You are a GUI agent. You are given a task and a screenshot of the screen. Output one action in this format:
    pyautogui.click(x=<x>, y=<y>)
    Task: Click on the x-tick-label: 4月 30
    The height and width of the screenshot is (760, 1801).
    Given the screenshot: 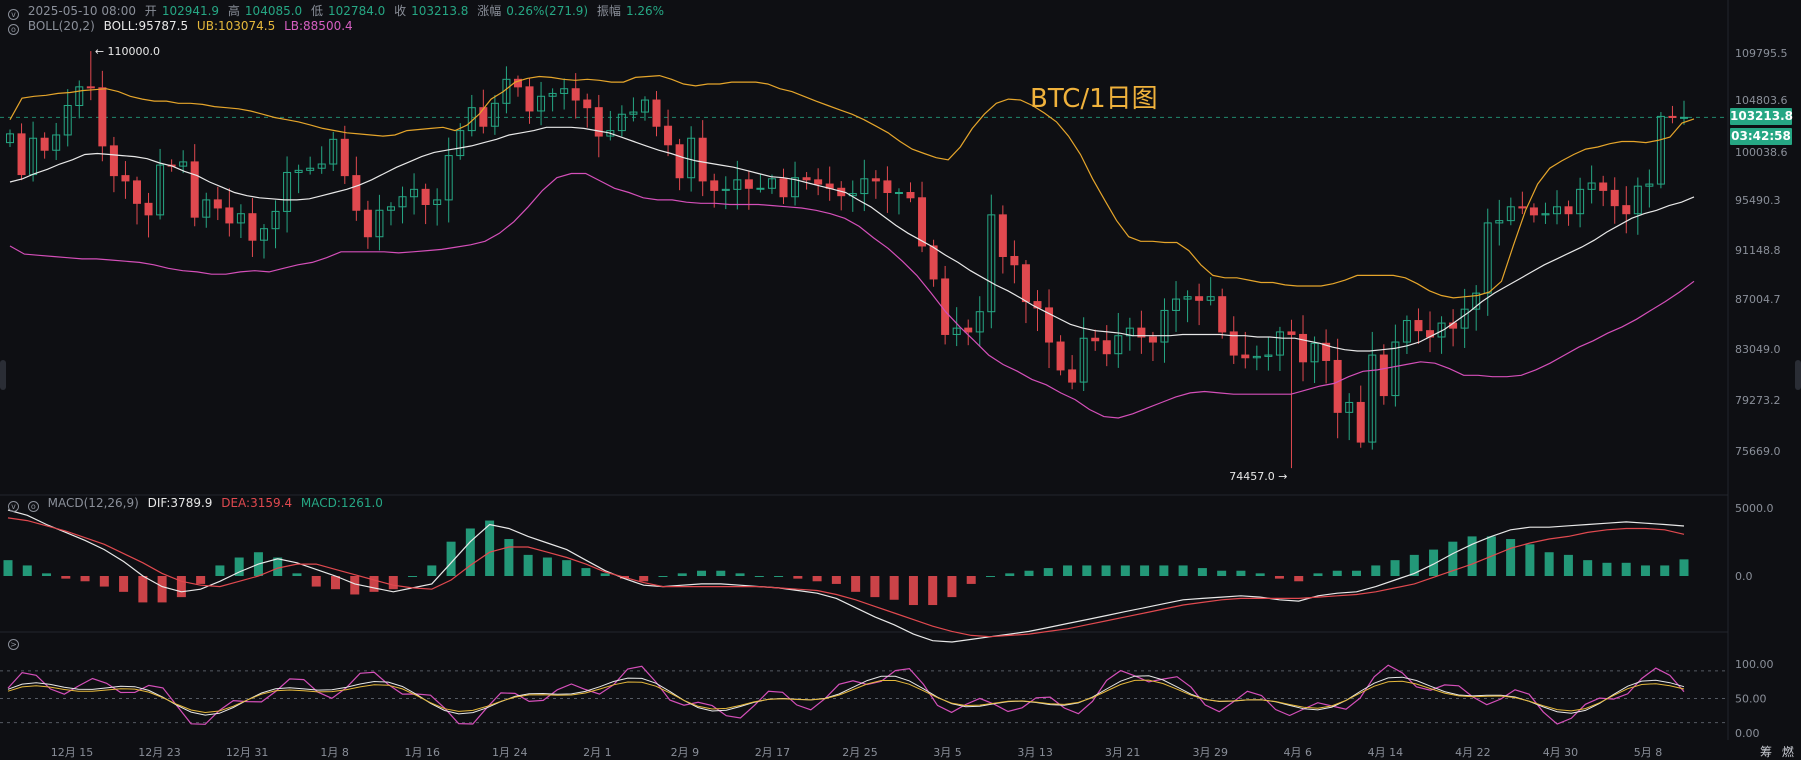 What is the action you would take?
    pyautogui.click(x=1561, y=752)
    